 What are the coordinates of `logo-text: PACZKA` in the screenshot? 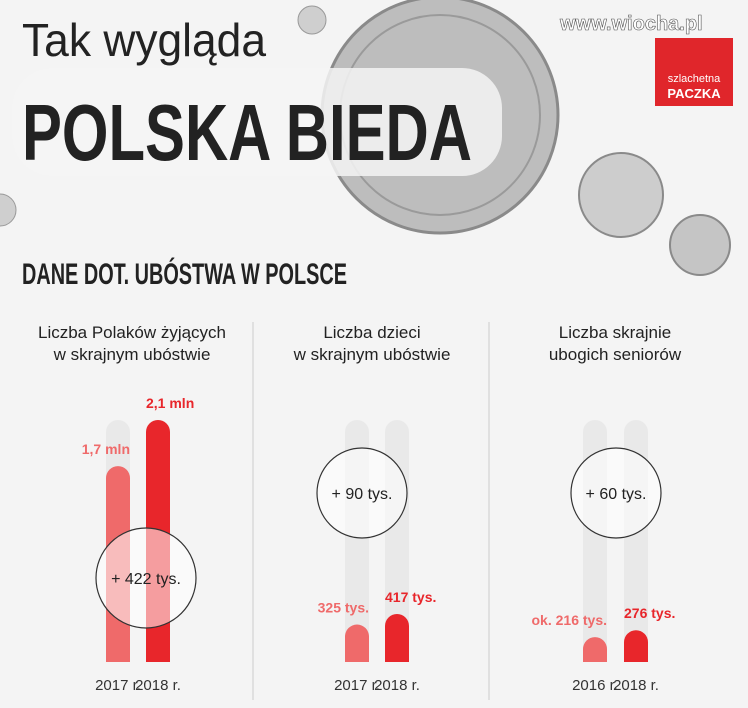 It's located at (694, 93).